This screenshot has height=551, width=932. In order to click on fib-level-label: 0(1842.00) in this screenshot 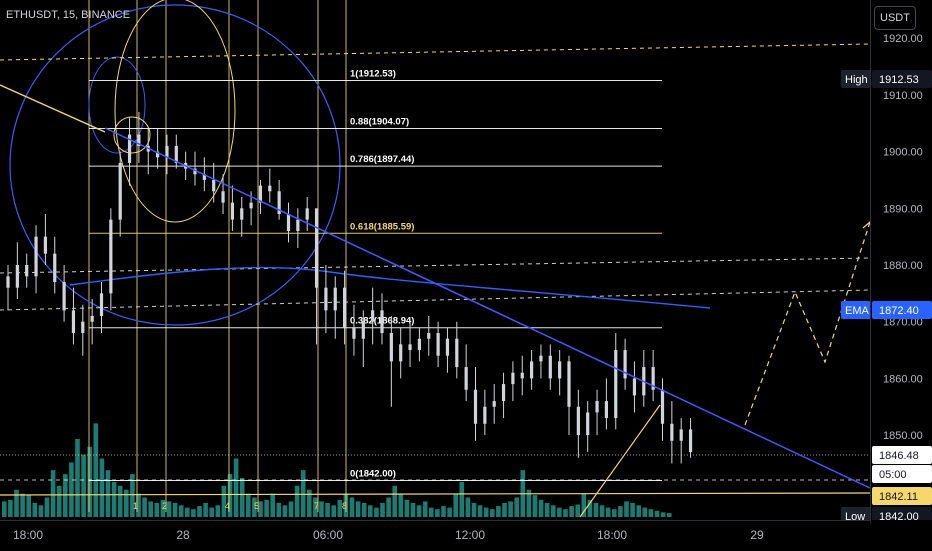, I will do `click(373, 473)`.